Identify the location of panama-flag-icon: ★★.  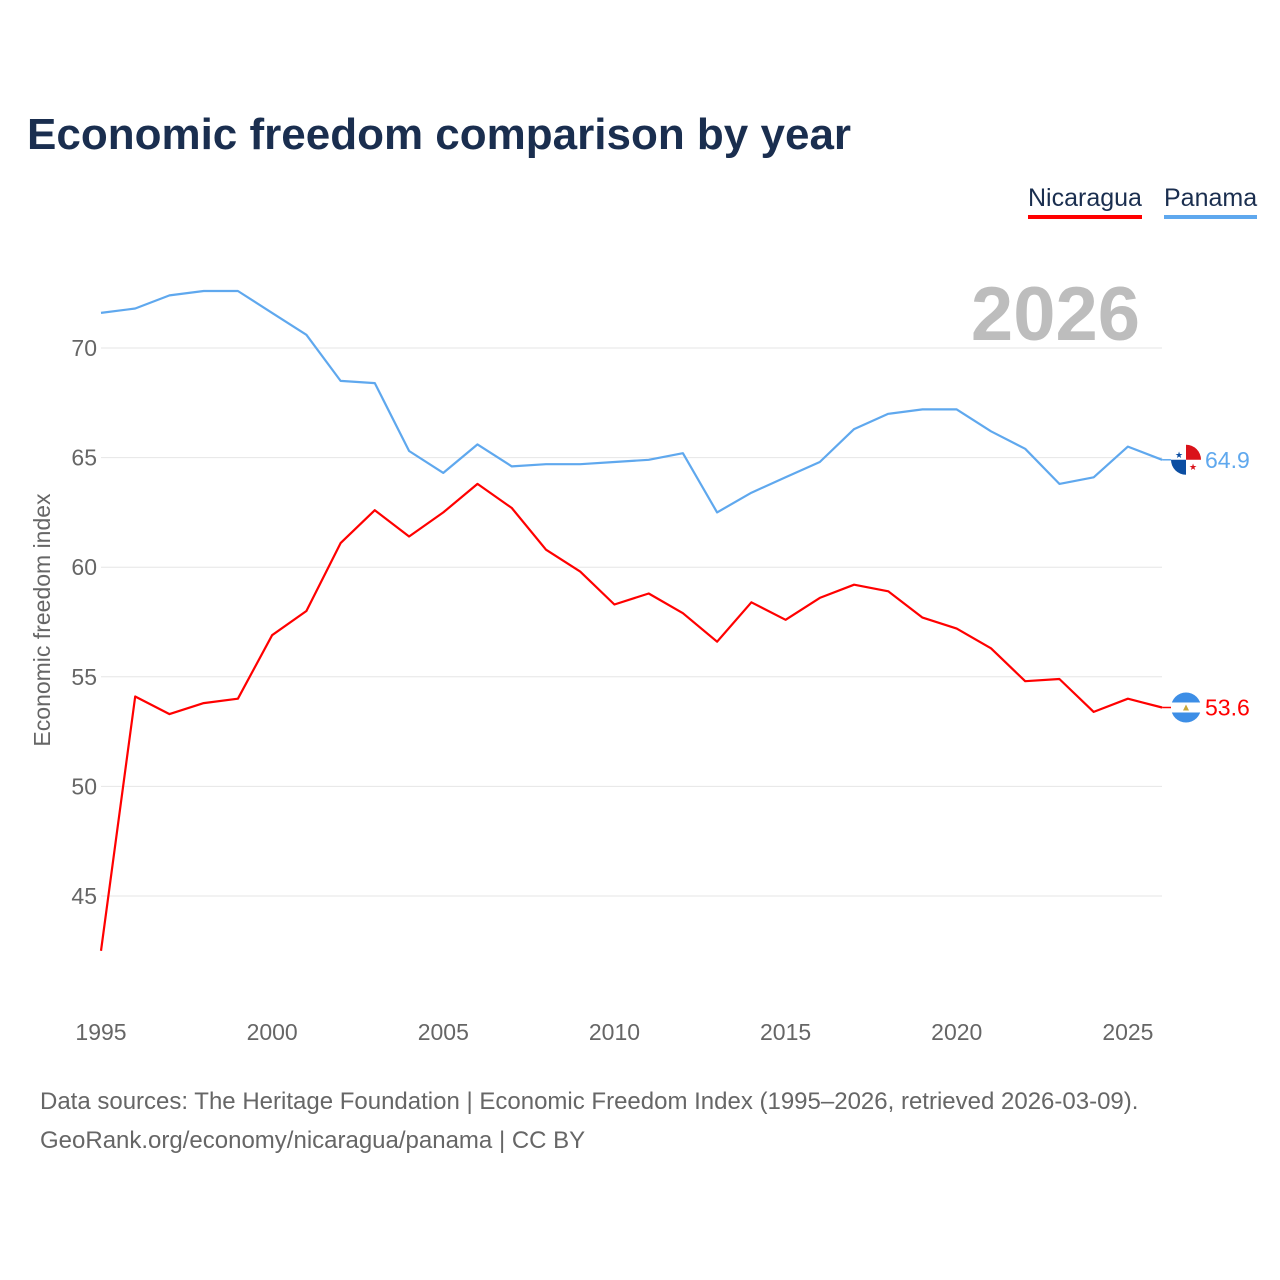
(1186, 459).